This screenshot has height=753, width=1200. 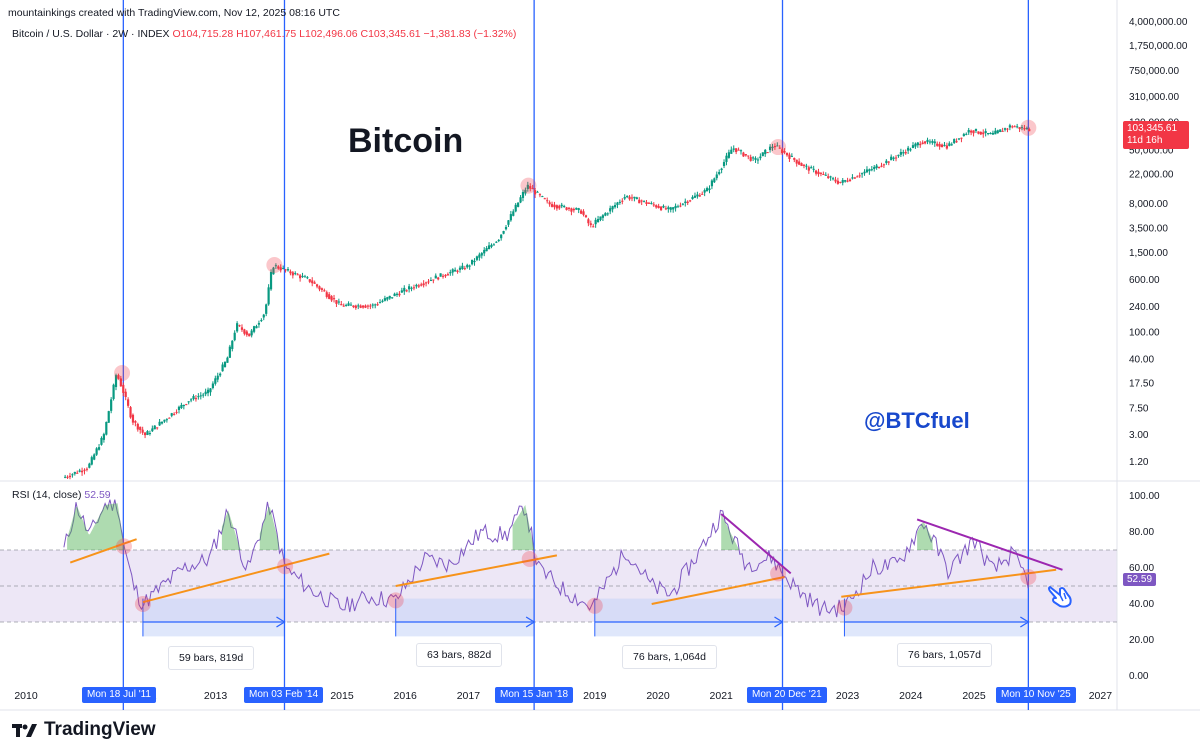 I want to click on time-tick-label: 2016, so click(x=406, y=696).